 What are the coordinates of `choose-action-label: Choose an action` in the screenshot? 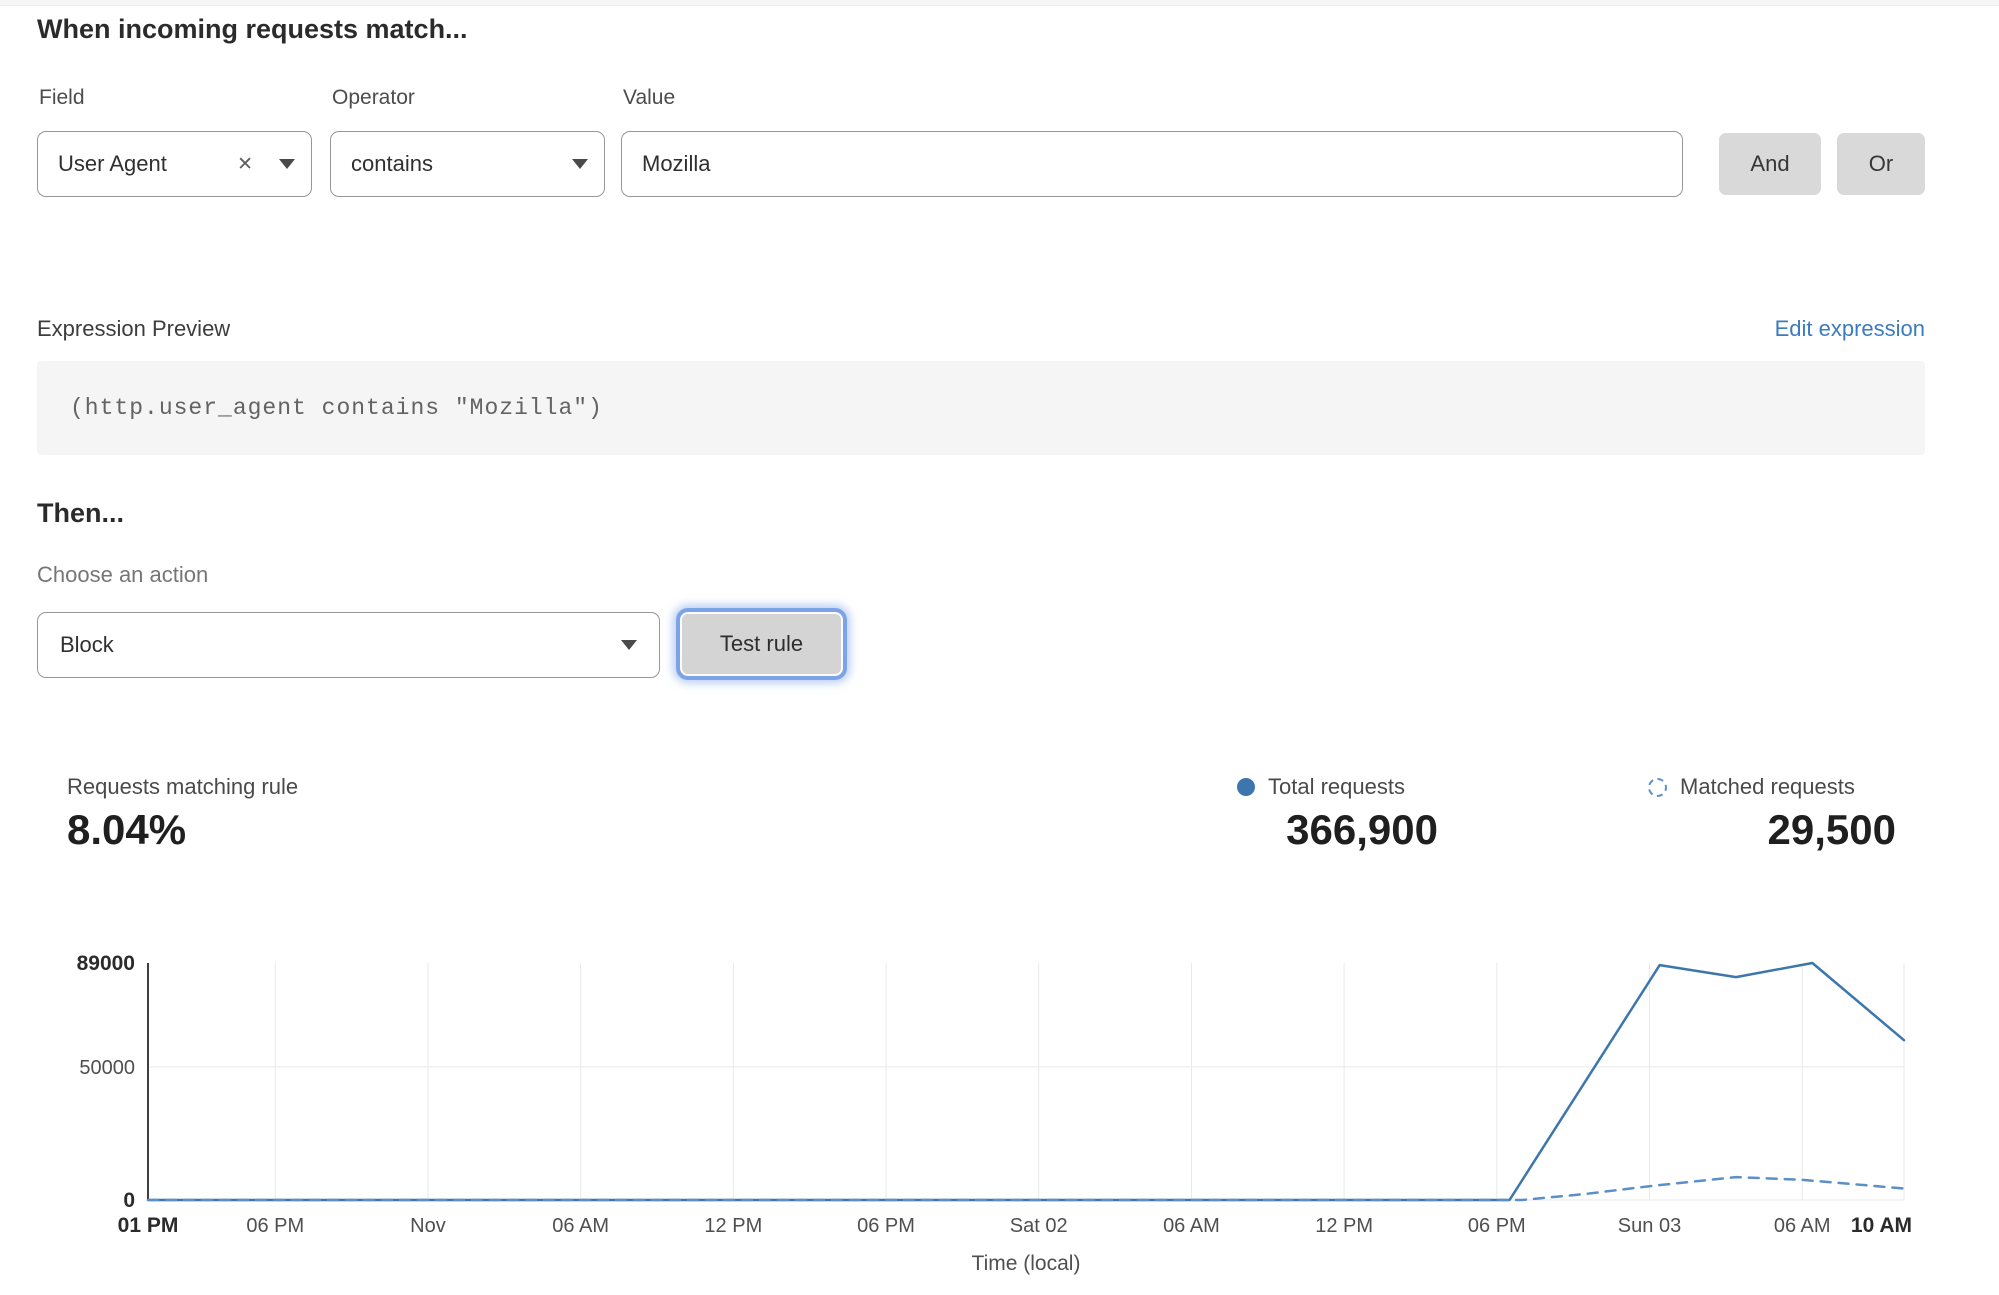 It's located at (123, 574).